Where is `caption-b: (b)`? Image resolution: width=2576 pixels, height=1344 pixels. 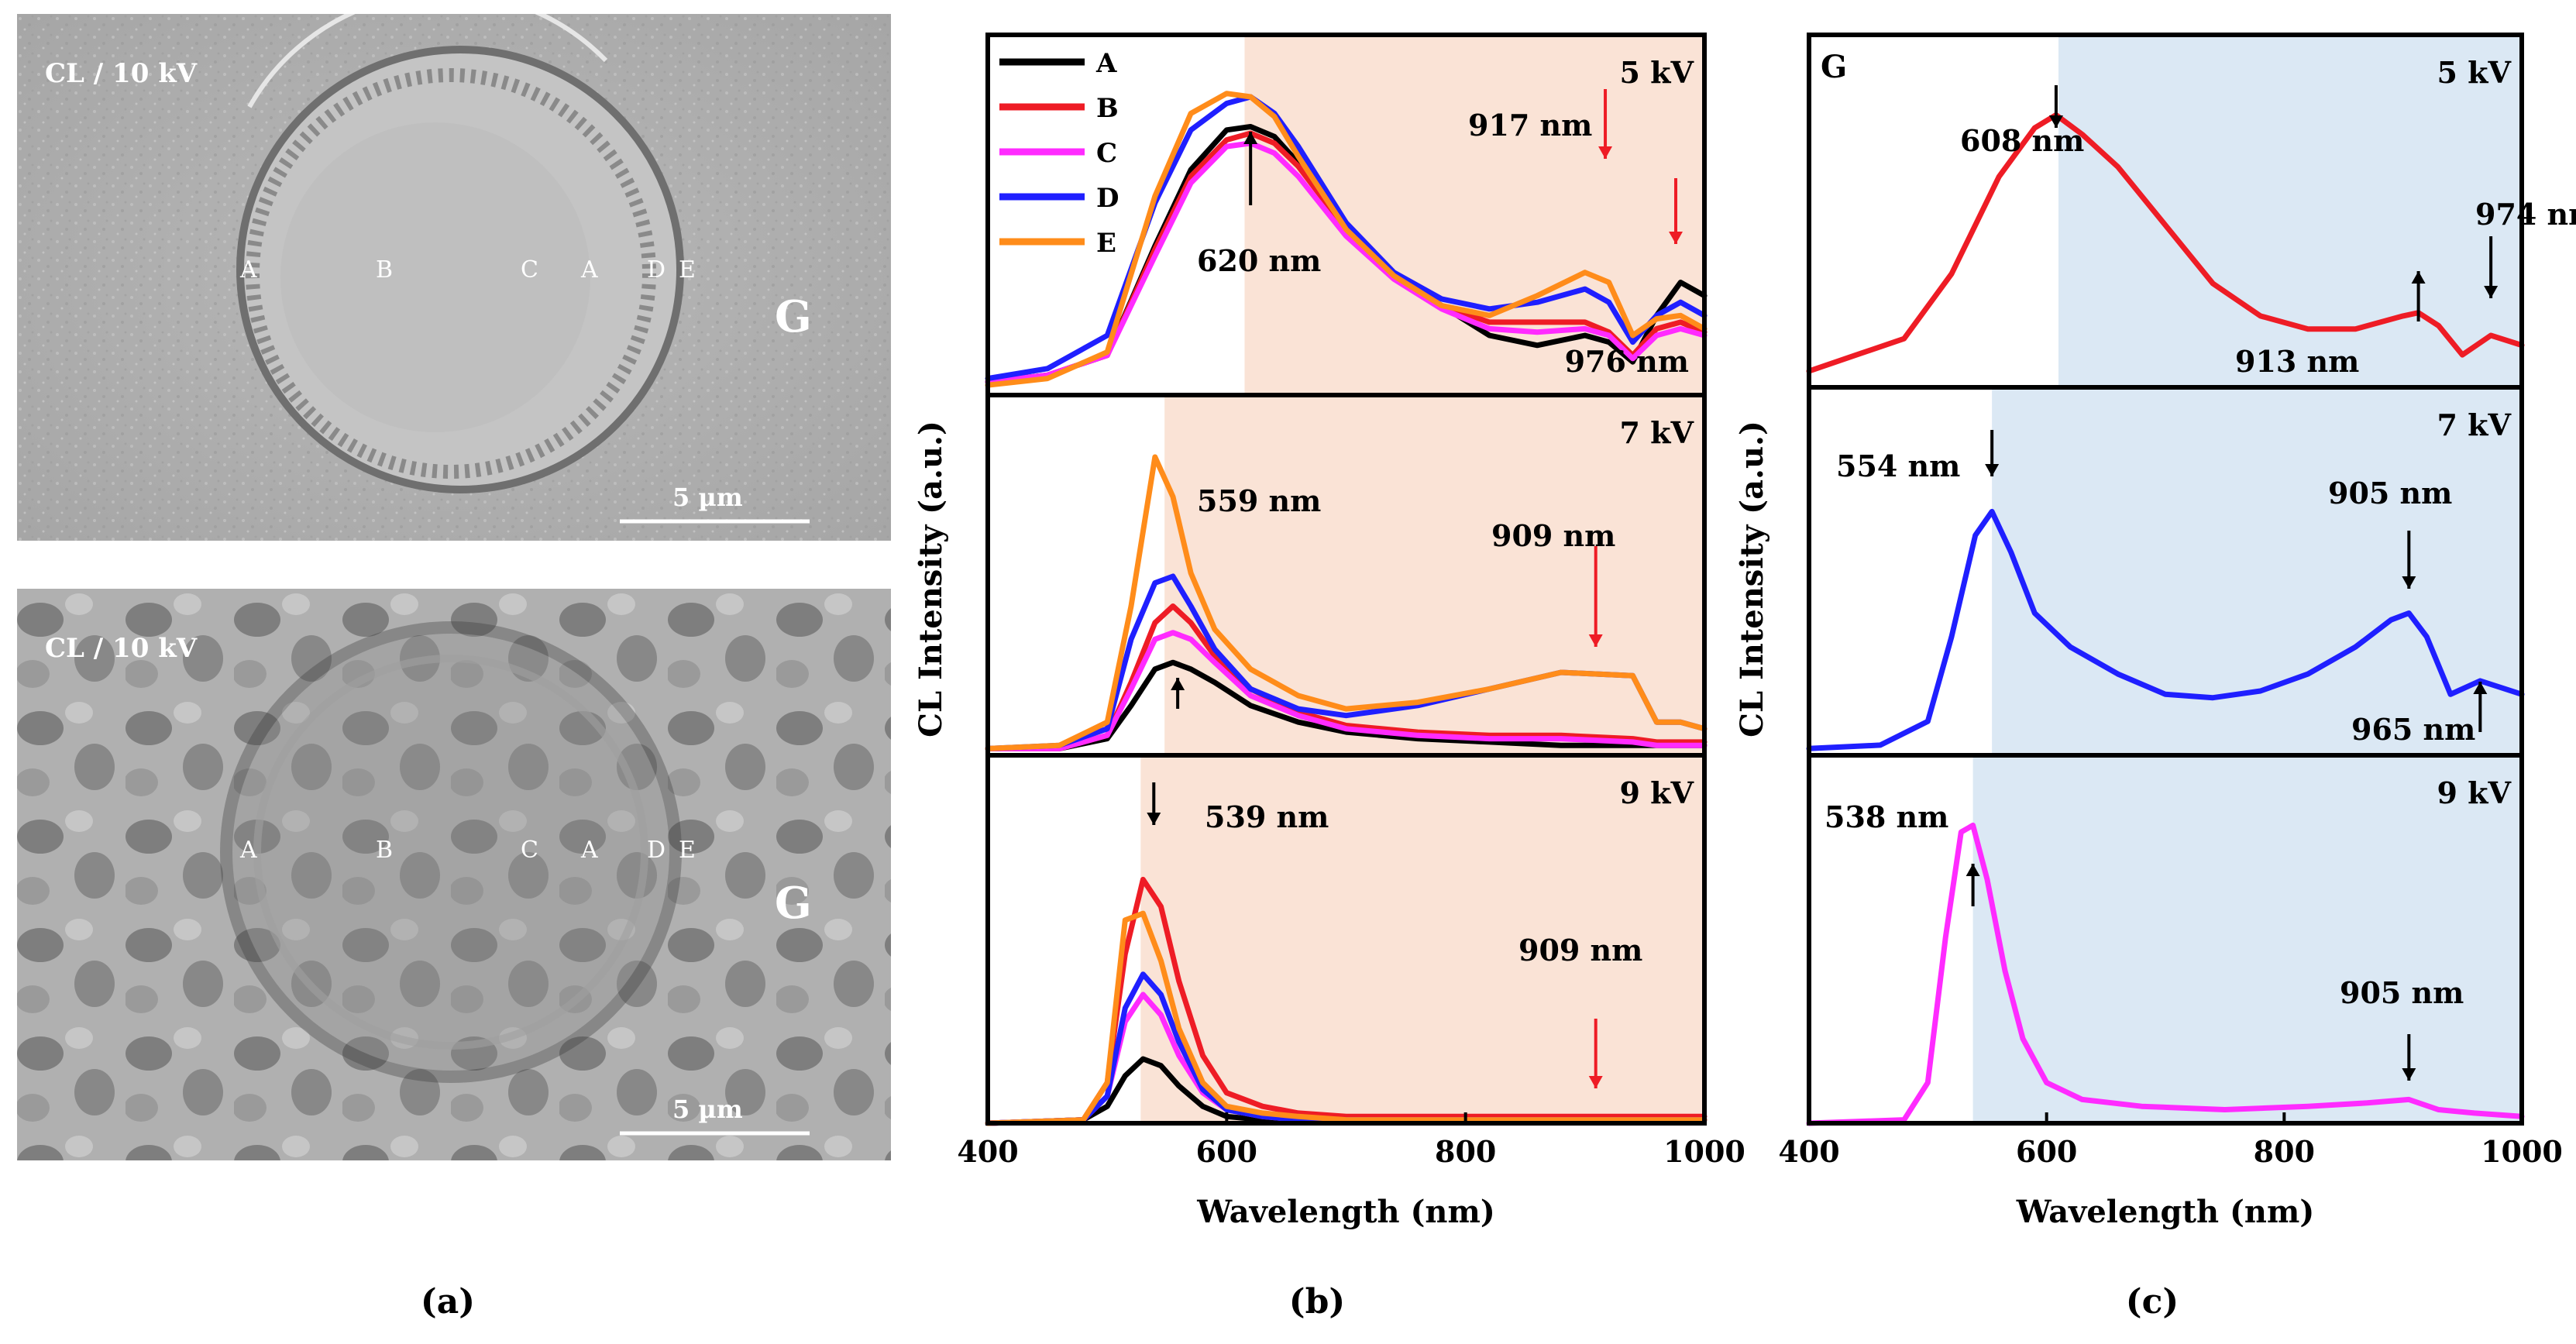
caption-b: (b) is located at coordinates (1317, 1302).